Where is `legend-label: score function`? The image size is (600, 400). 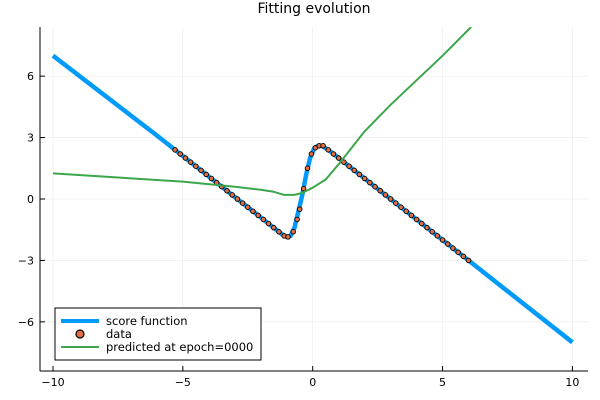
legend-label: score function is located at coordinates (147, 321).